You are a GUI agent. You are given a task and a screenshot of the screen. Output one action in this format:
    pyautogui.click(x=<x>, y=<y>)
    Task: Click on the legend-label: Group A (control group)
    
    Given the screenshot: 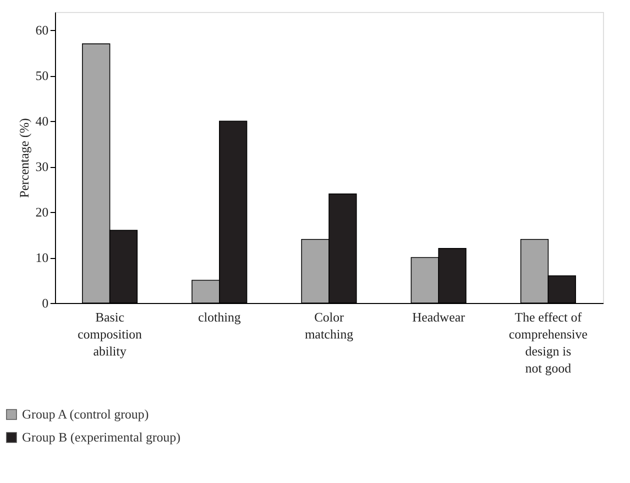 What is the action you would take?
    pyautogui.click(x=85, y=414)
    